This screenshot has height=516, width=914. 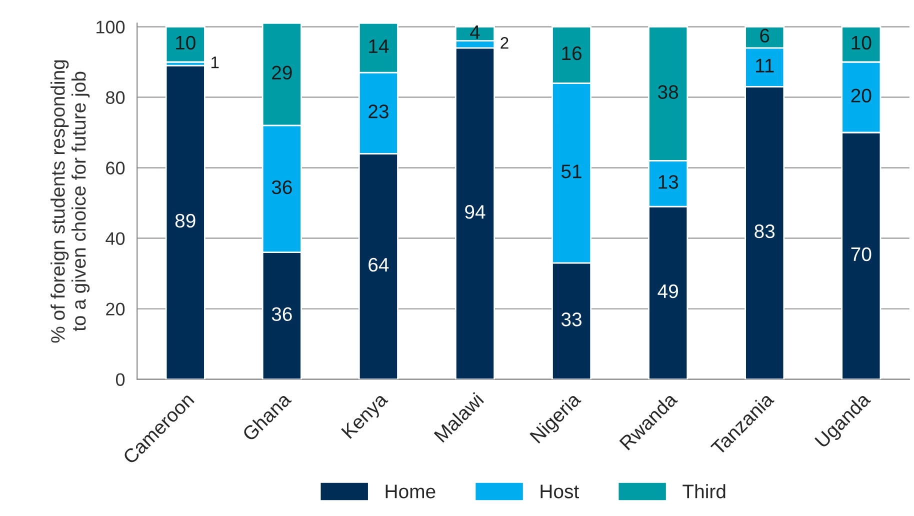 I want to click on data-label: 83, so click(x=764, y=231).